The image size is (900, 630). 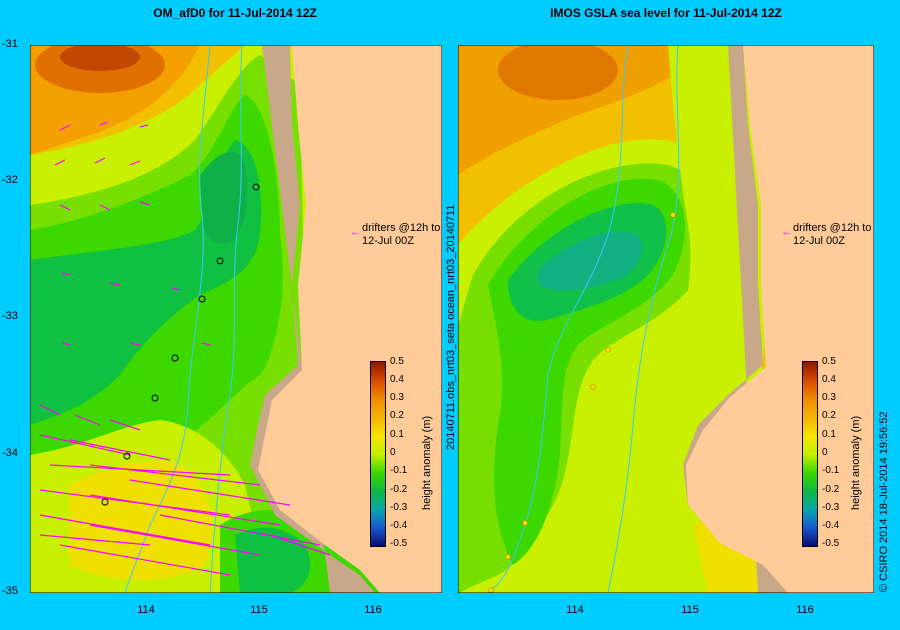 What do you see at coordinates (10, 180) in the screenshot?
I see `y-tick-label: -32` at bounding box center [10, 180].